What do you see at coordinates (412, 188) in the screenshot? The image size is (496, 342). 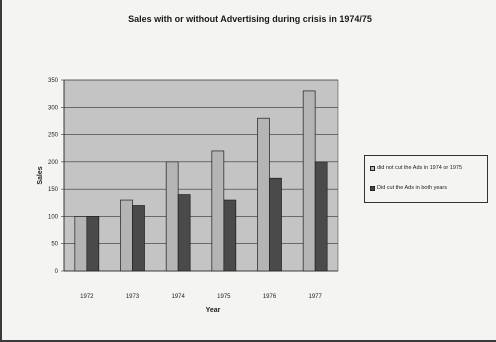 I see `legend-label-series-2: Did cut the Ads in both years` at bounding box center [412, 188].